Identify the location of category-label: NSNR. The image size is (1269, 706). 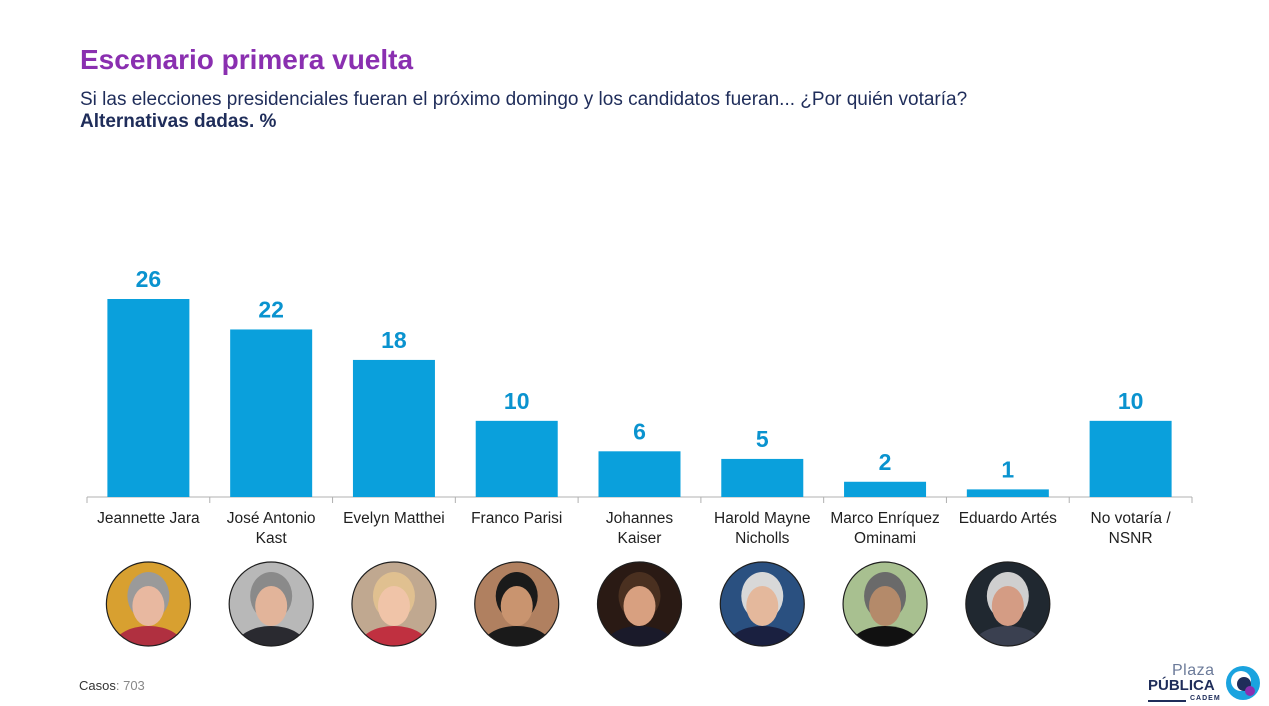
(1131, 538).